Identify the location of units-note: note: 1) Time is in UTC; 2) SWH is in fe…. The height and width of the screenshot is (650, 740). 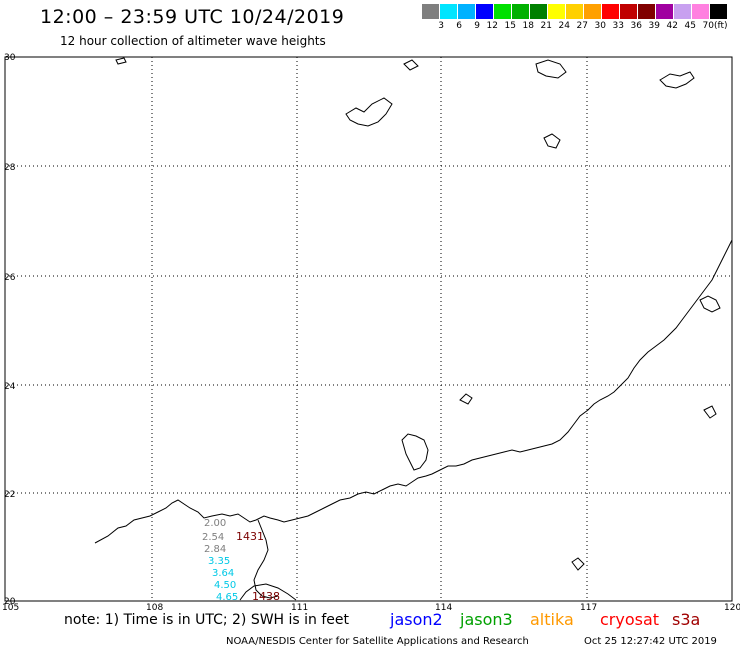
(207, 620).